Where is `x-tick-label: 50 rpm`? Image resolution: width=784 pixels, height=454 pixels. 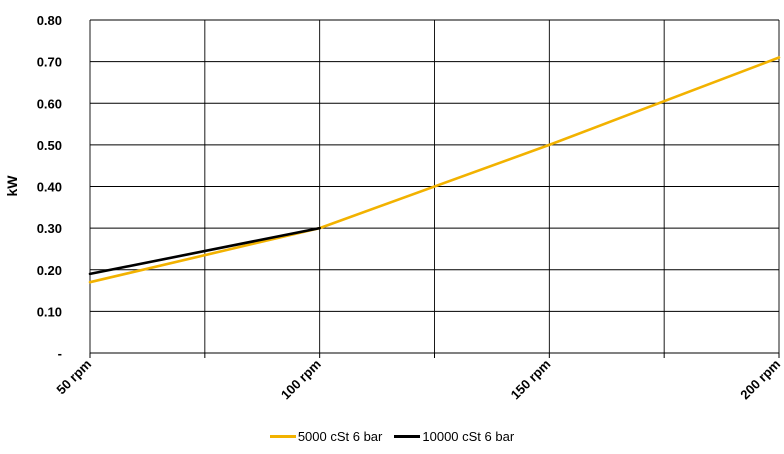
x-tick-label: 50 rpm is located at coordinates (73, 377).